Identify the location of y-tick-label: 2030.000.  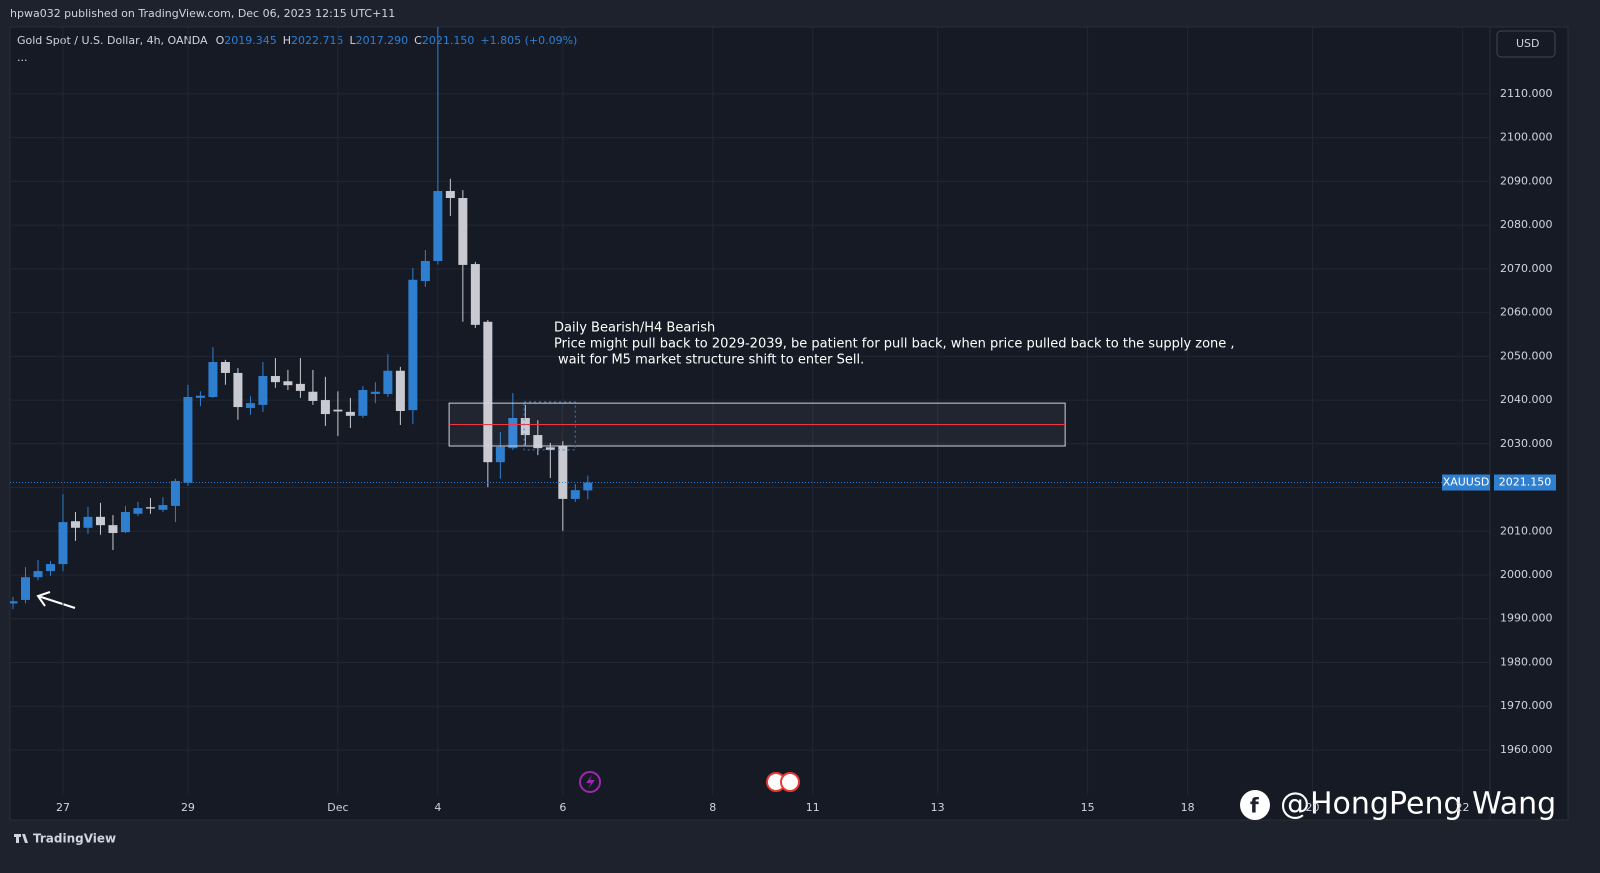
(1526, 443).